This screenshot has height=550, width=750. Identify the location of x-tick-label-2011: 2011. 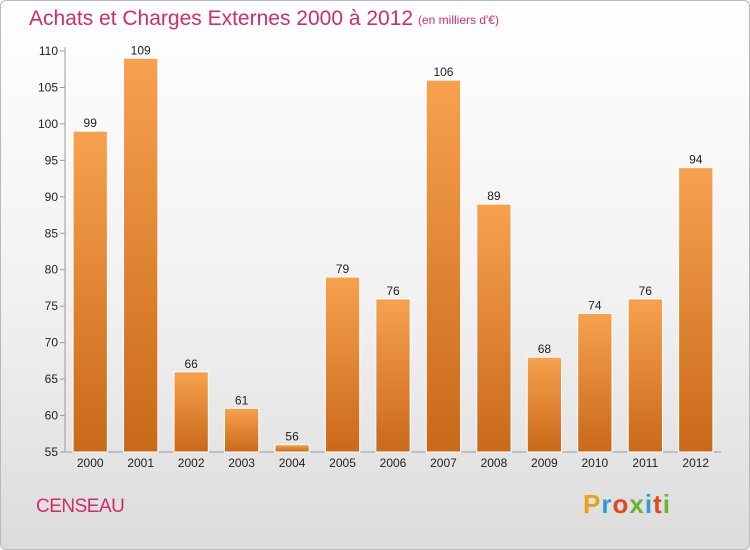
(645, 463).